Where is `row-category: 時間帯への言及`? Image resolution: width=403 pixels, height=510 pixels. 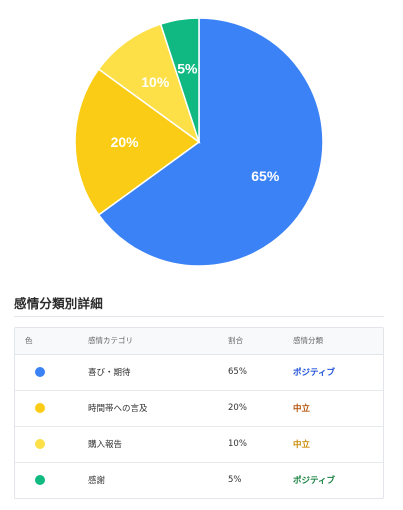
row-category: 時間帯への言及 is located at coordinates (149, 407).